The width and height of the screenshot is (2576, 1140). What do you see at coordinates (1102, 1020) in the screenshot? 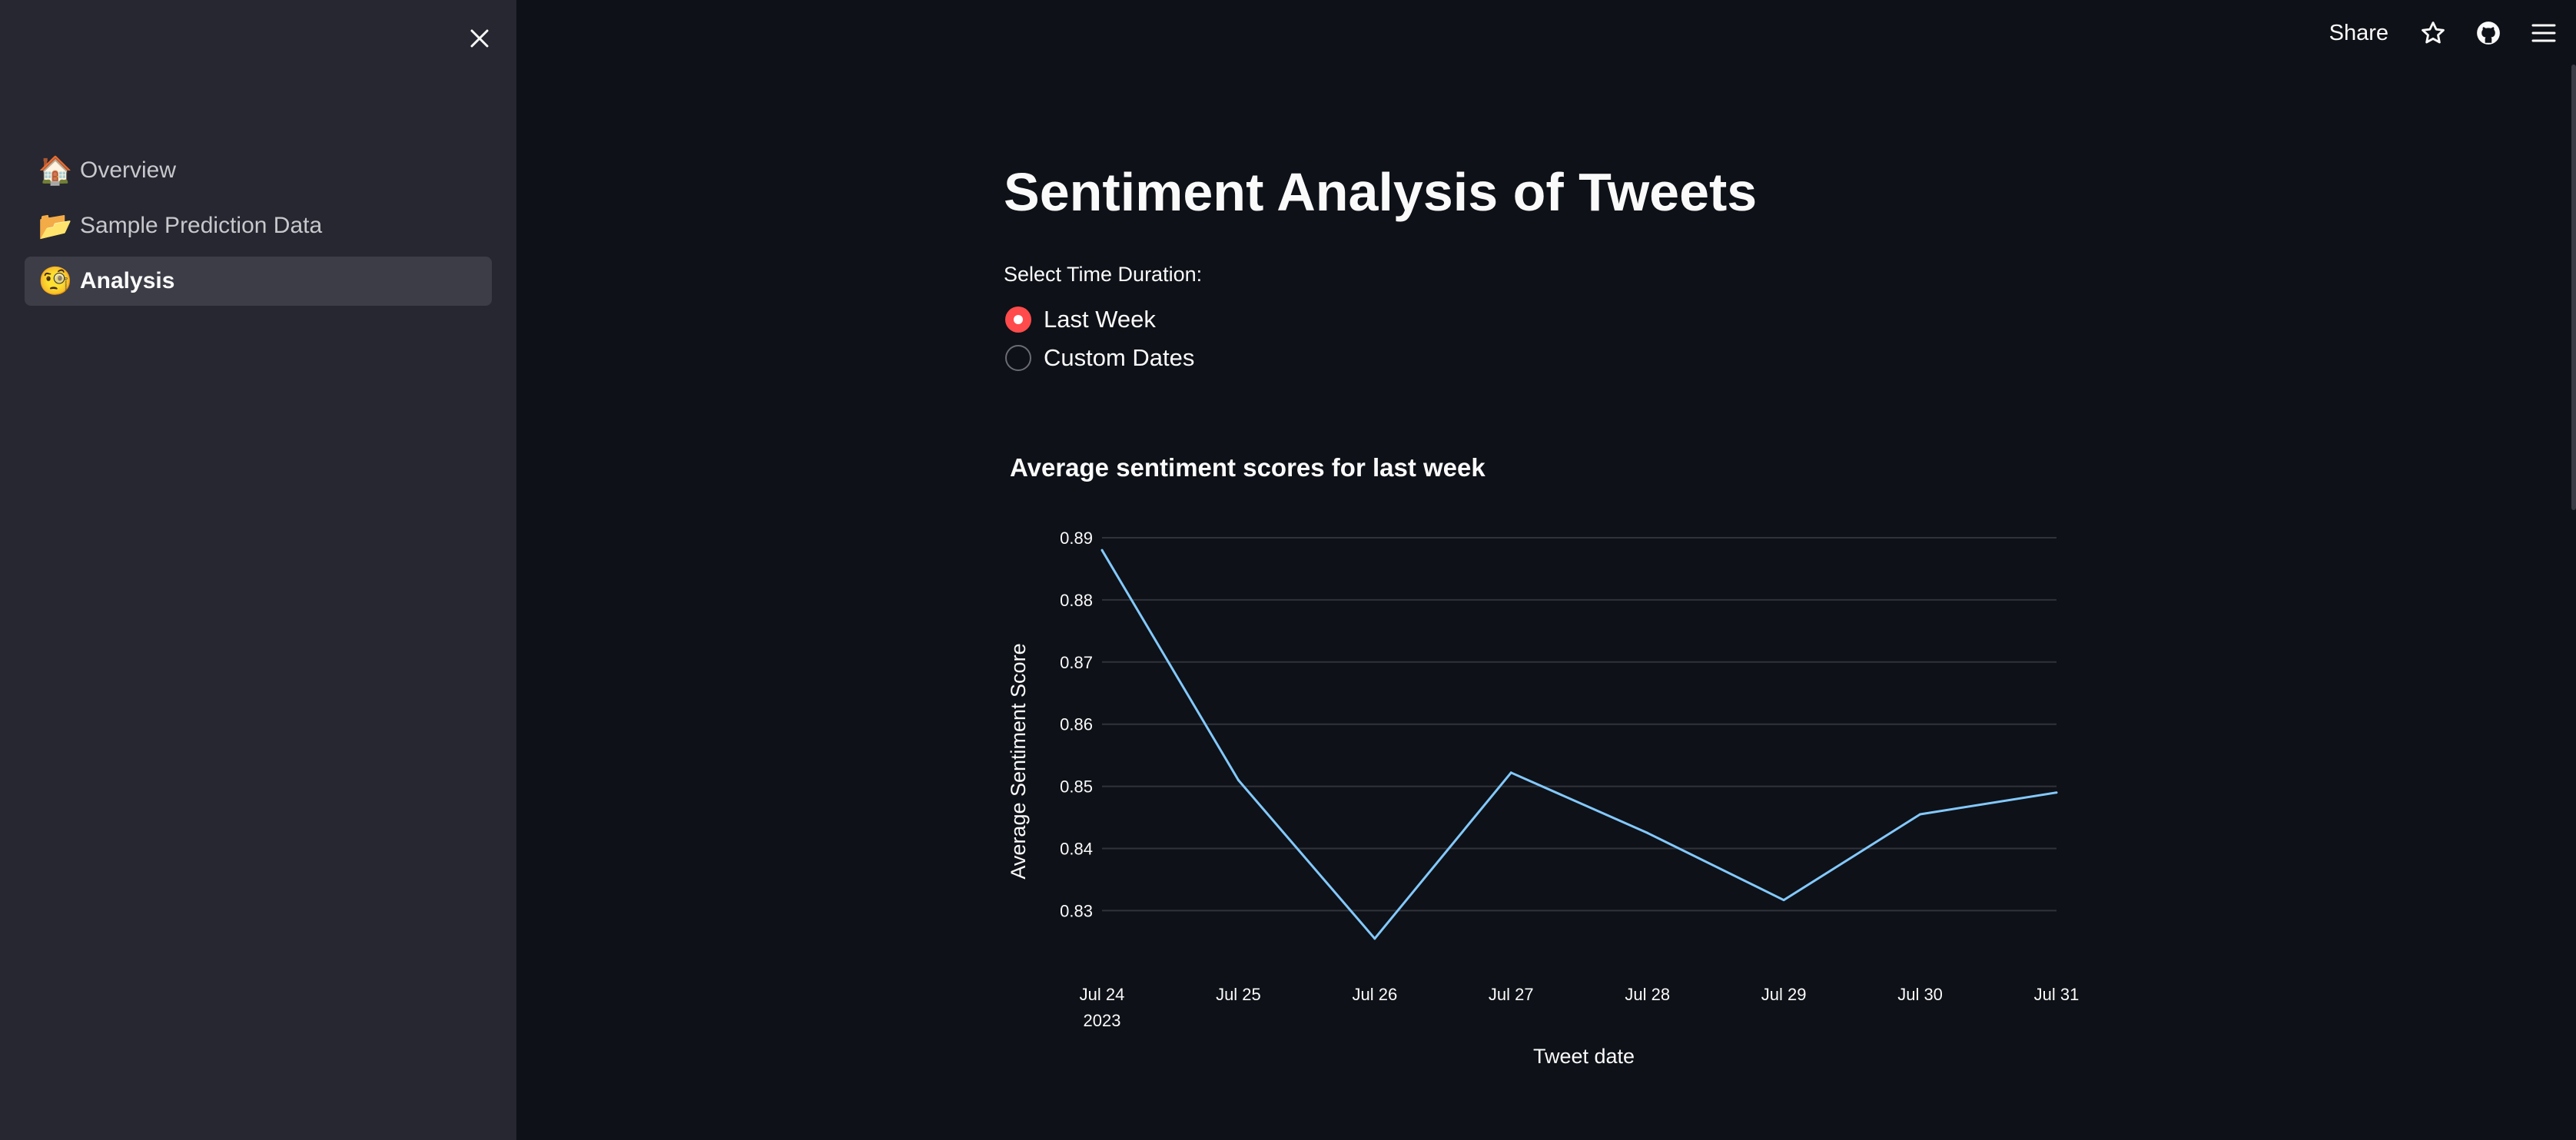
I see `x-tick-year-label: 2023` at bounding box center [1102, 1020].